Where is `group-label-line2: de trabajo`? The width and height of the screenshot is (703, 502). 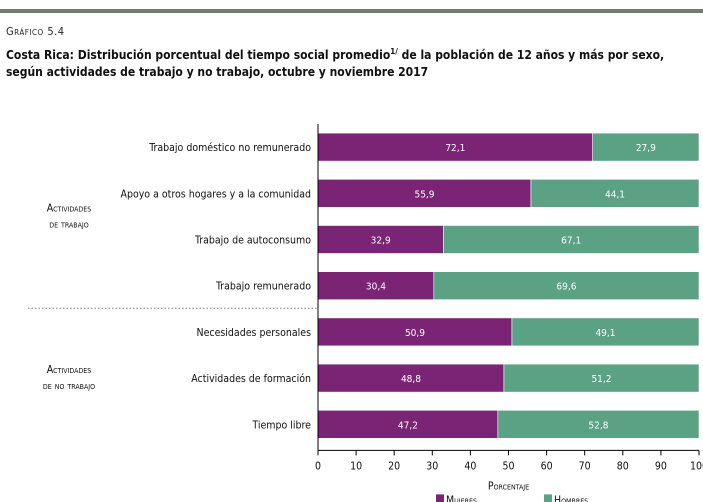 group-label-line2: de trabajo is located at coordinates (69, 224).